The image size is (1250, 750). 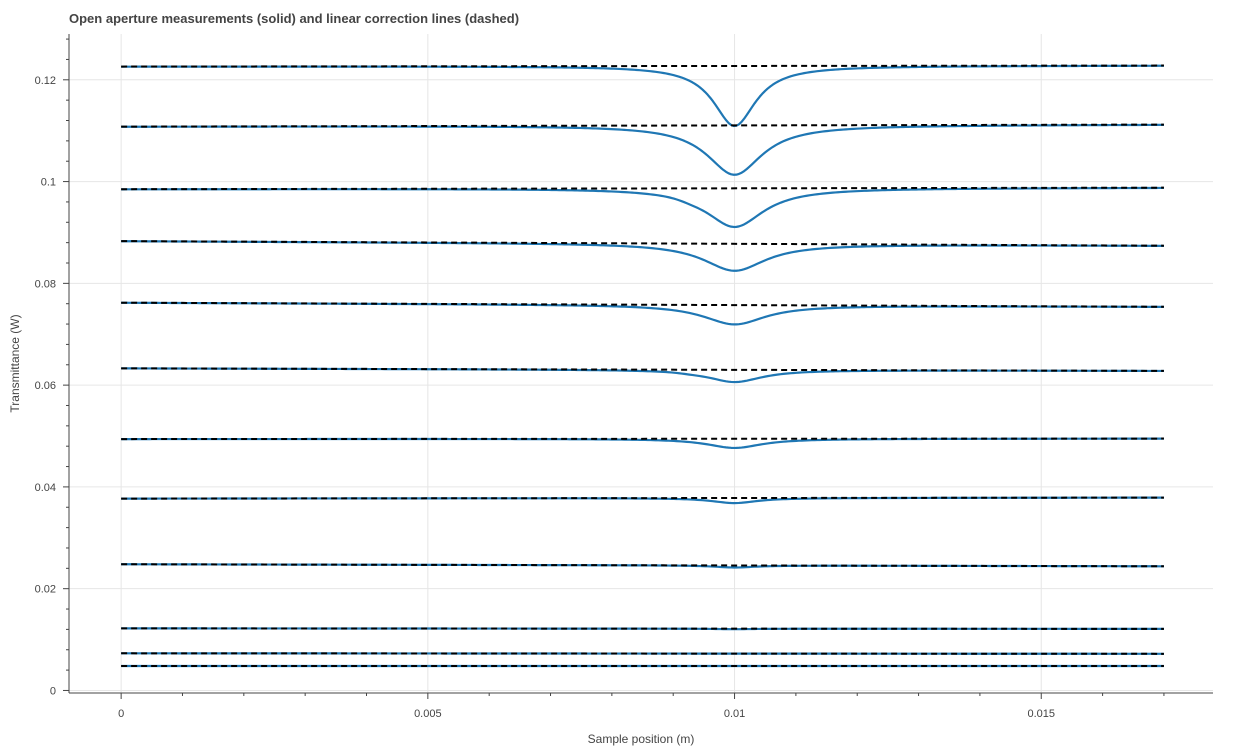 I want to click on y-tick-label: 0.04, so click(x=45, y=488).